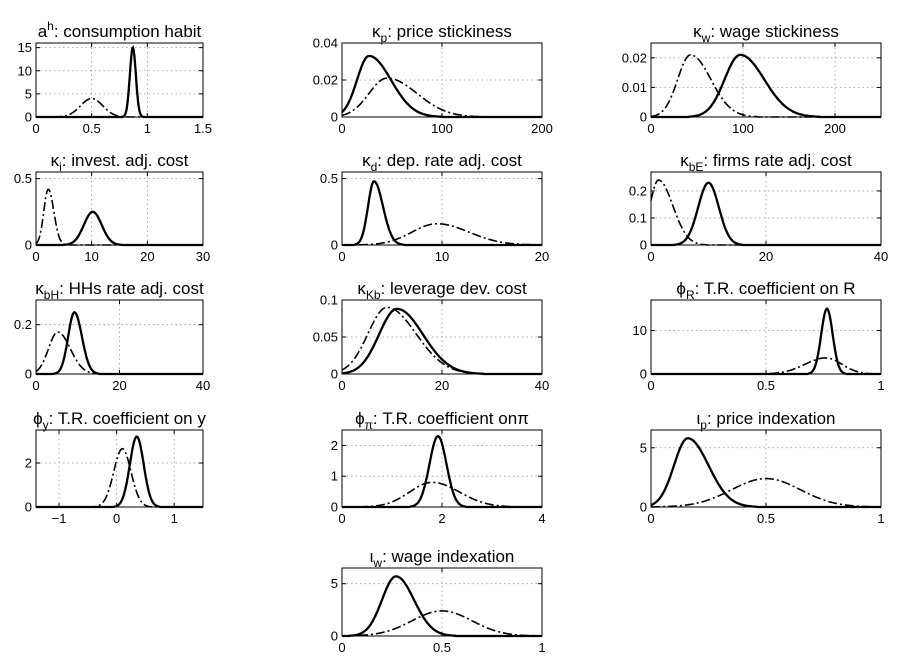 This screenshot has width=897, height=662. I want to click on panel-title: κbH: HHs rate adj. cost, so click(119, 290).